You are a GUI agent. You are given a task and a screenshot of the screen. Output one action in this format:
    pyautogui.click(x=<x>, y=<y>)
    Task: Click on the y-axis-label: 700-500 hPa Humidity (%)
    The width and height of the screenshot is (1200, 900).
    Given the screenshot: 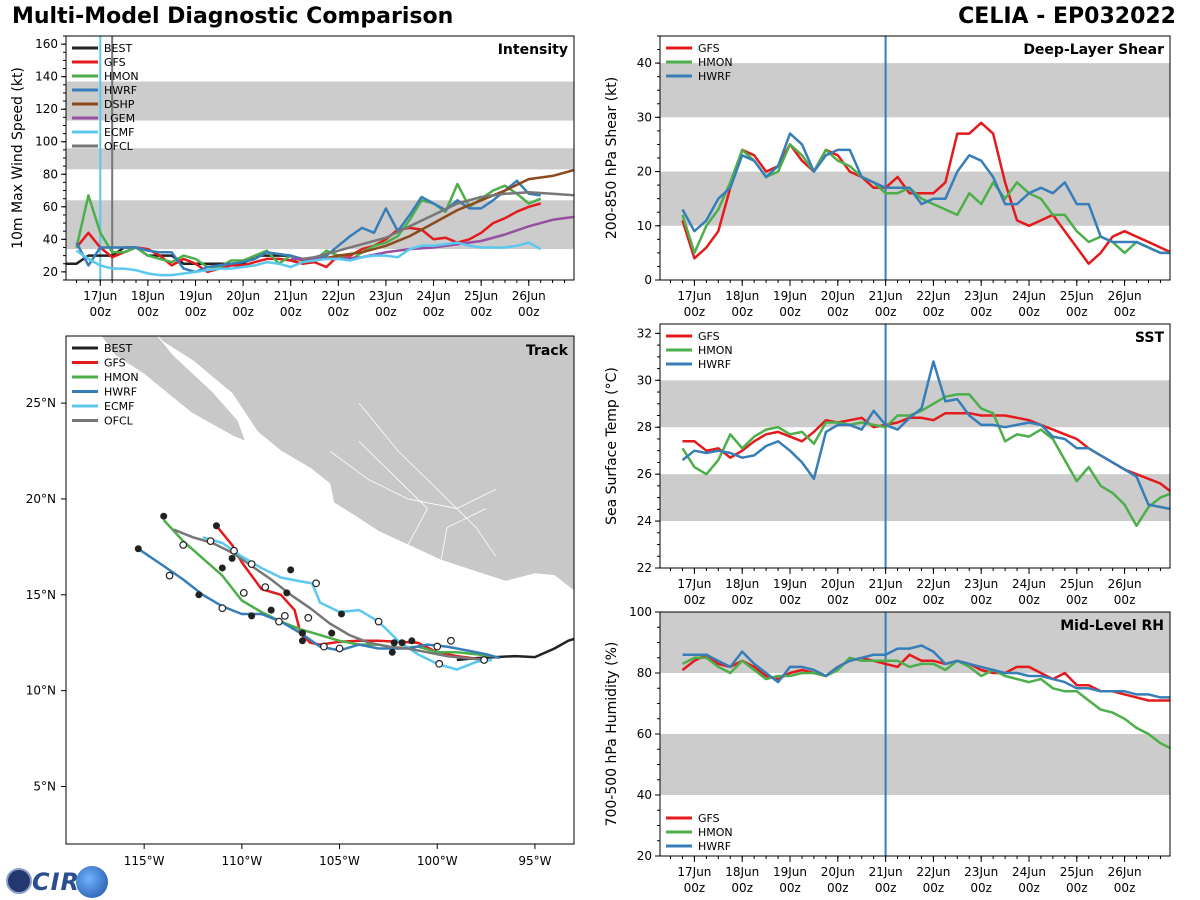 What is the action you would take?
    pyautogui.click(x=612, y=734)
    